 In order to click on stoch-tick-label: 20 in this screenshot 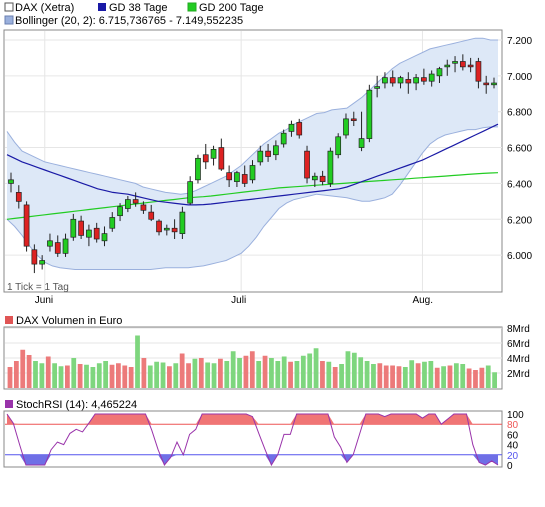, I will do `click(513, 456)`.